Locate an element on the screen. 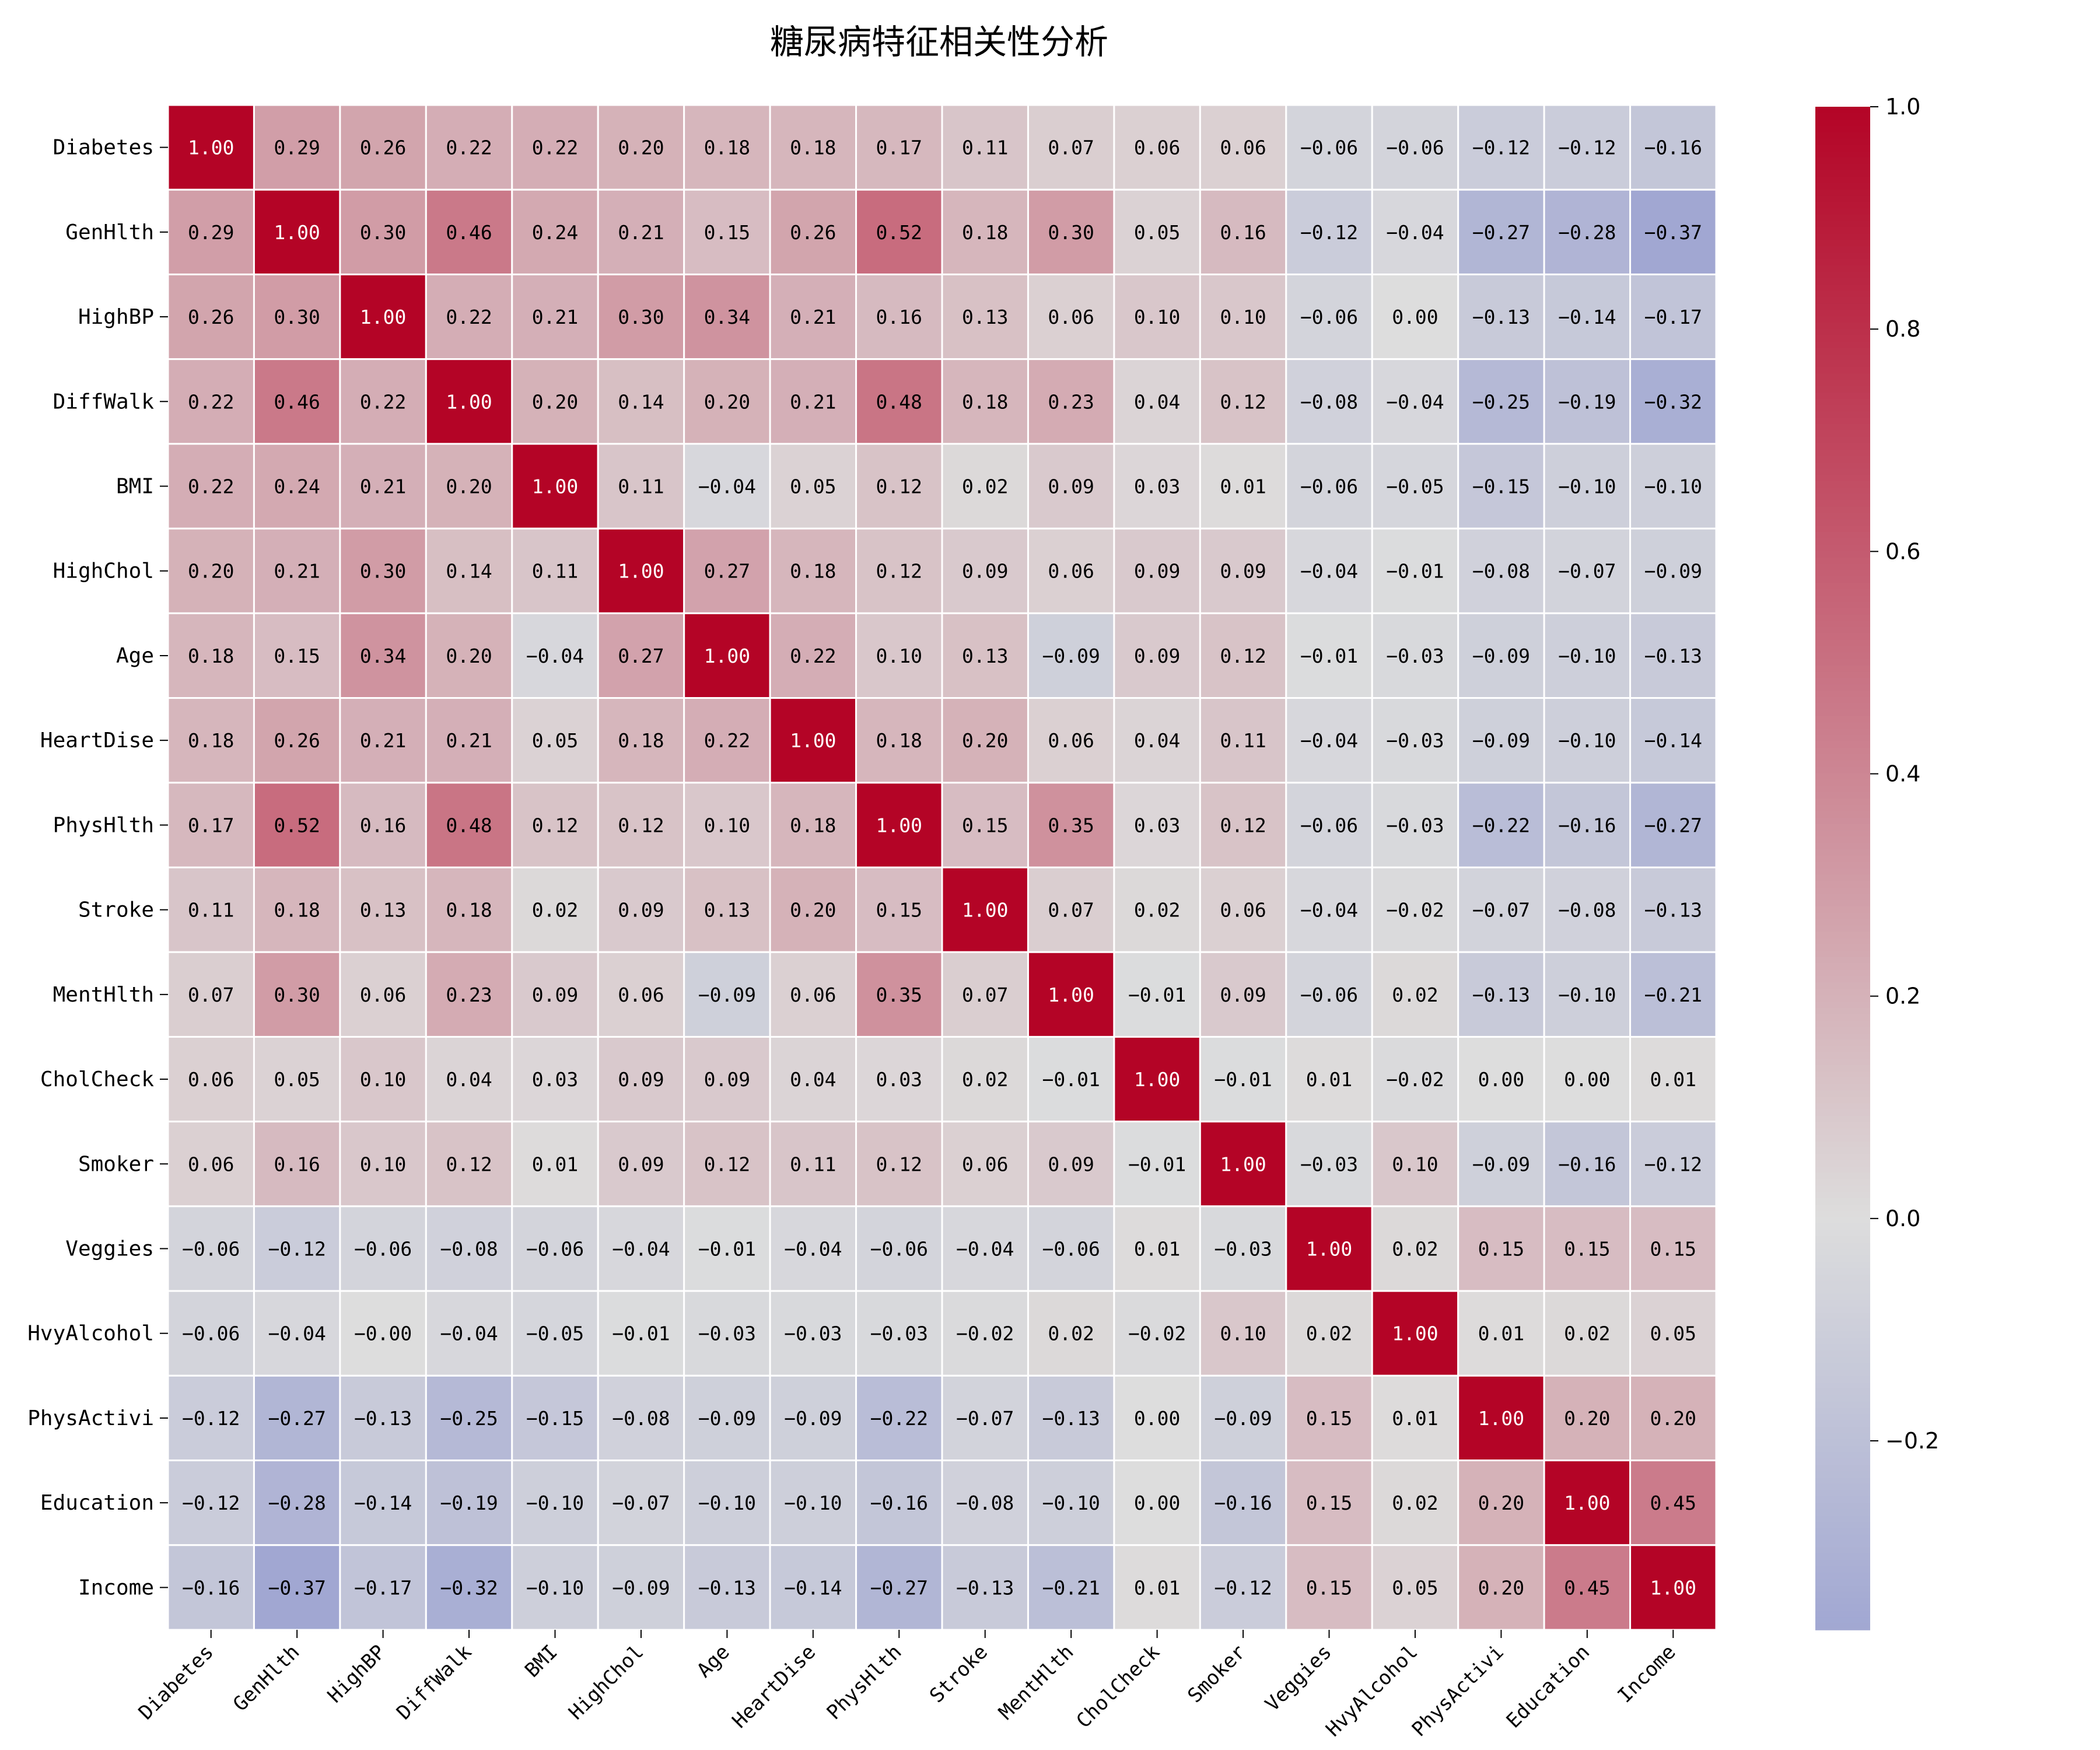 The height and width of the screenshot is (1750, 2100). heatmap-cell-value: 0.23 is located at coordinates (469, 995).